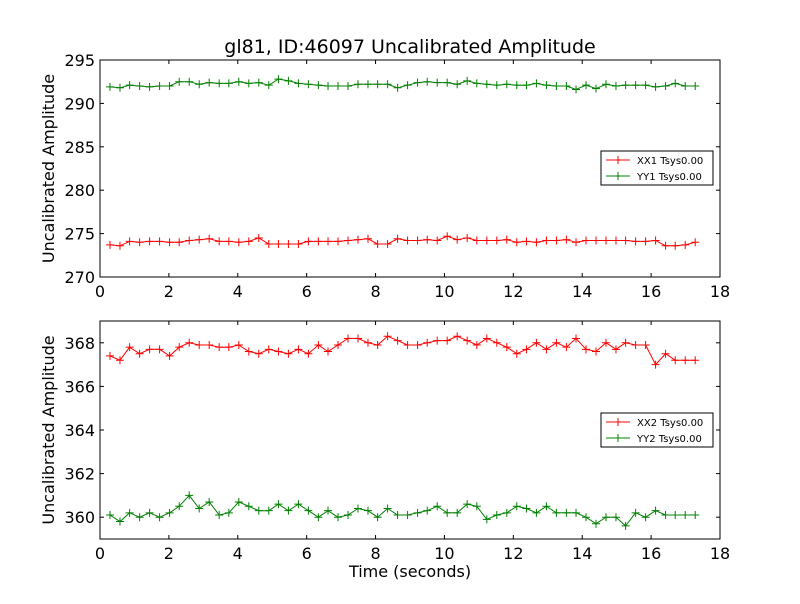  I want to click on x-tick-label: 18, so click(720, 553).